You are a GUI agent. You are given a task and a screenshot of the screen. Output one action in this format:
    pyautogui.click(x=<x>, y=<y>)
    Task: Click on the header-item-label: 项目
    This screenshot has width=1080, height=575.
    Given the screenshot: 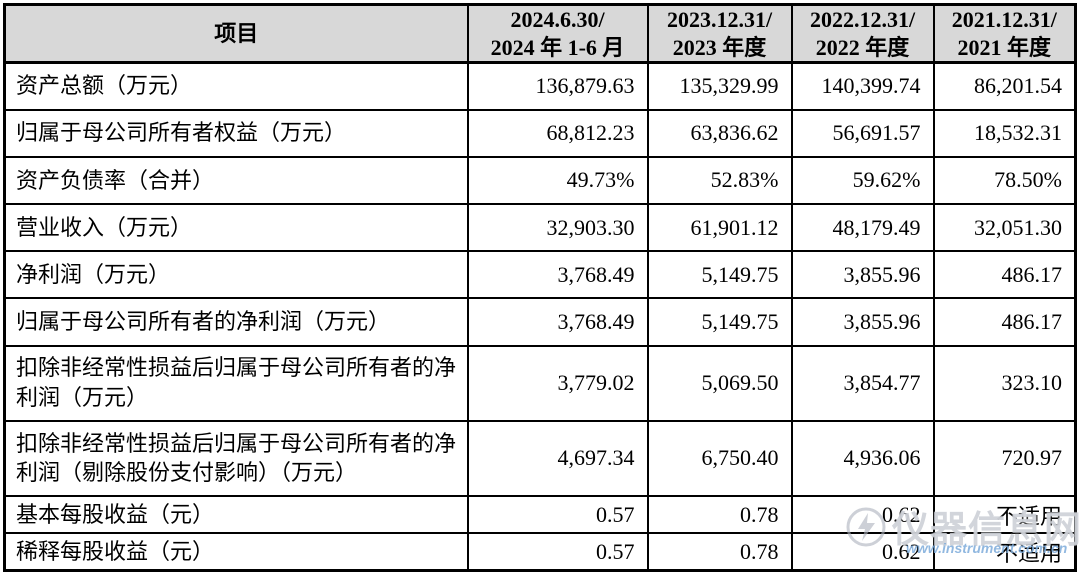 What is the action you would take?
    pyautogui.click(x=236, y=33)
    